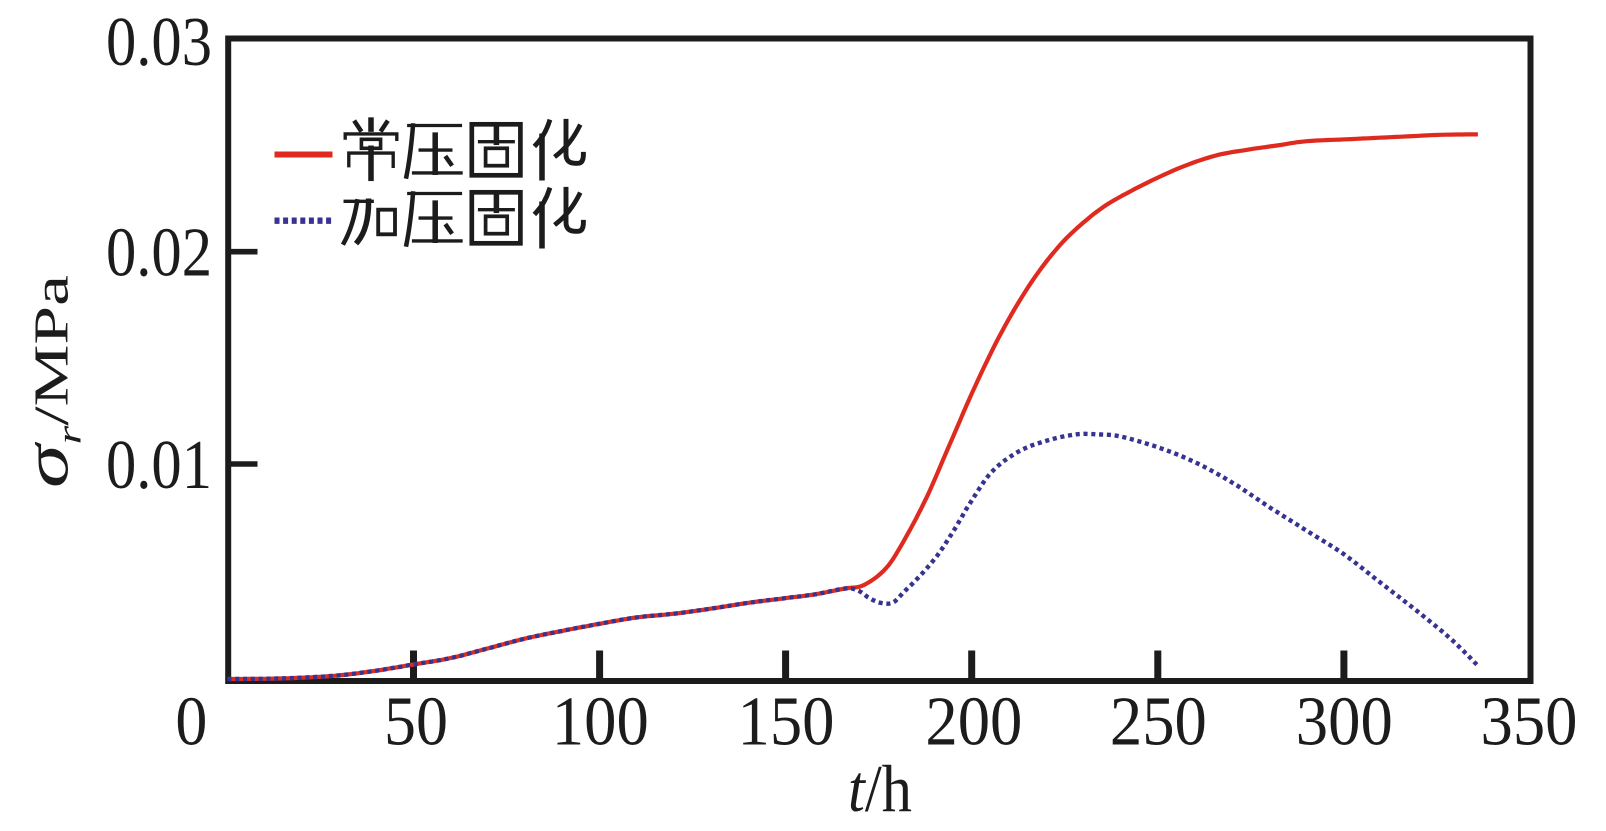 The image size is (1606, 831). Describe the element at coordinates (600, 722) in the screenshot. I see `svg-text: 100` at that location.